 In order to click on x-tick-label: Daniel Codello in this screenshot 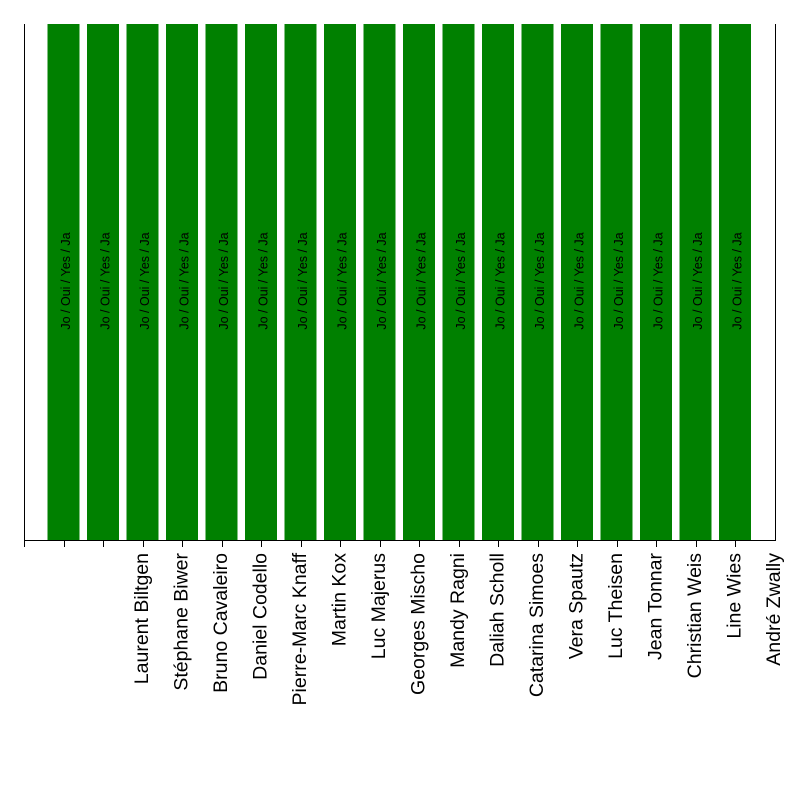, I will do `click(261, 616)`.